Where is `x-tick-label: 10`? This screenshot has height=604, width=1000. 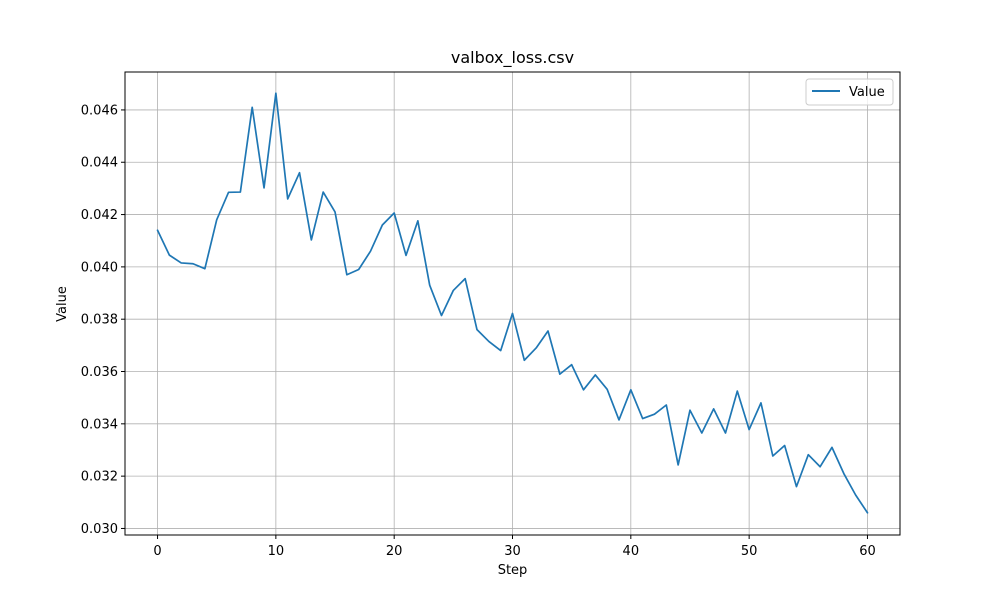
x-tick-label: 10 is located at coordinates (276, 551).